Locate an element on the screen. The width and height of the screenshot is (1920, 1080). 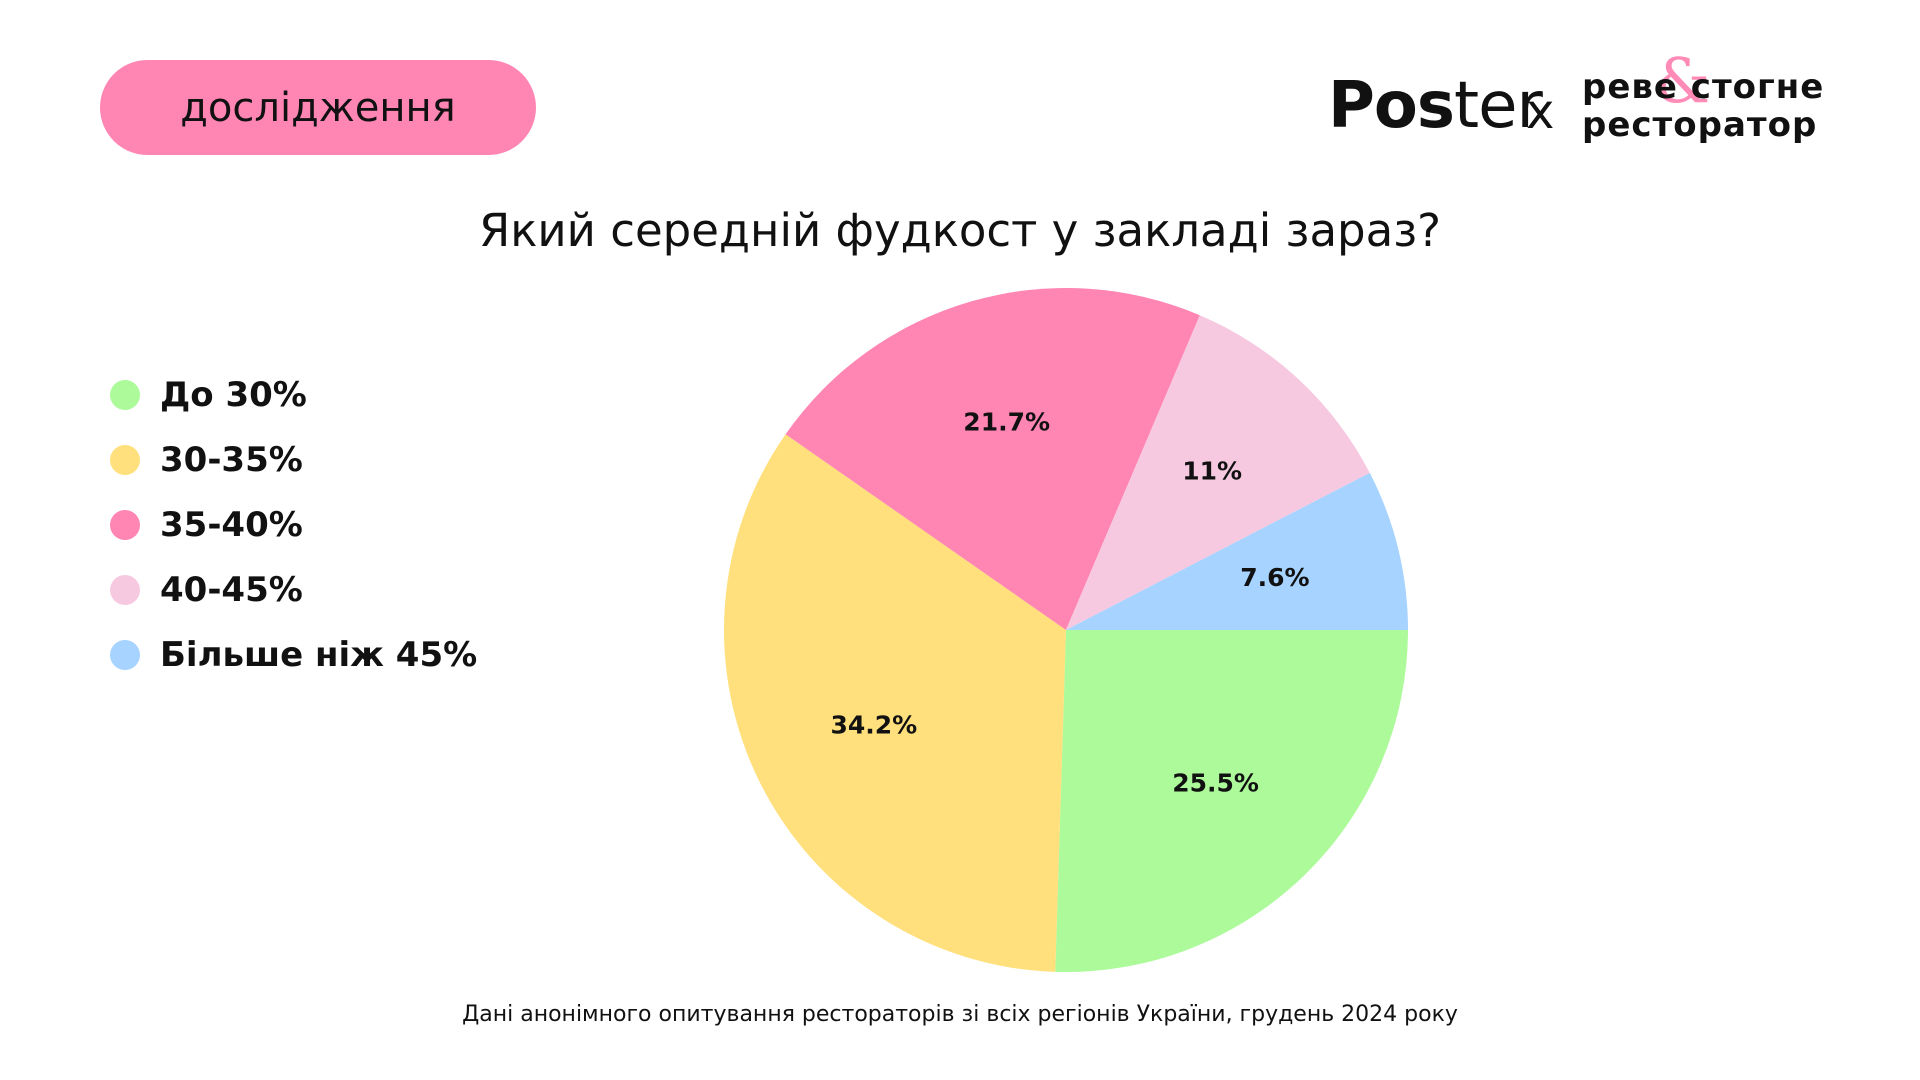
category-tag: дослідження is located at coordinates (318, 107).